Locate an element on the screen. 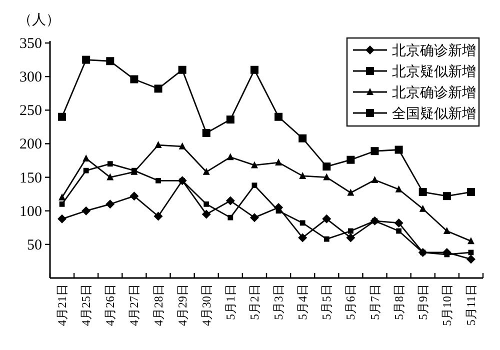  y-tick-label: 300 is located at coordinates (31, 78).